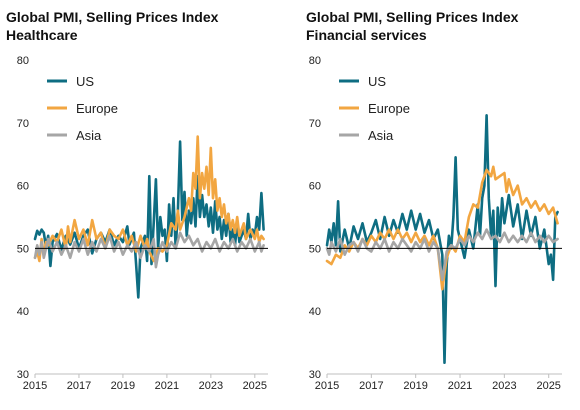 The height and width of the screenshot is (410, 580). Describe the element at coordinates (442, 255) in the screenshot. I see `series-line-asia` at that location.